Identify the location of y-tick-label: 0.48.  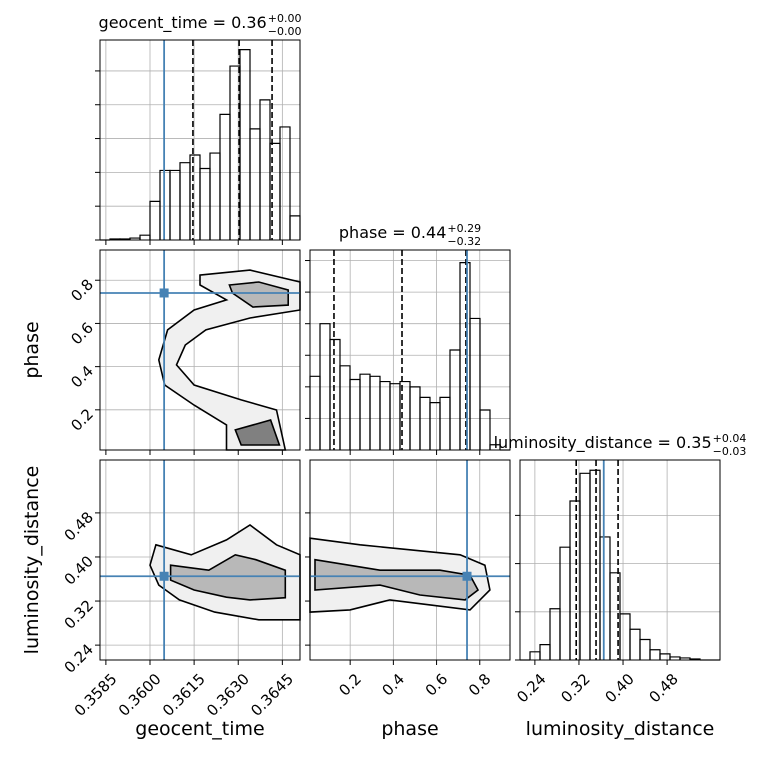
(79, 526).